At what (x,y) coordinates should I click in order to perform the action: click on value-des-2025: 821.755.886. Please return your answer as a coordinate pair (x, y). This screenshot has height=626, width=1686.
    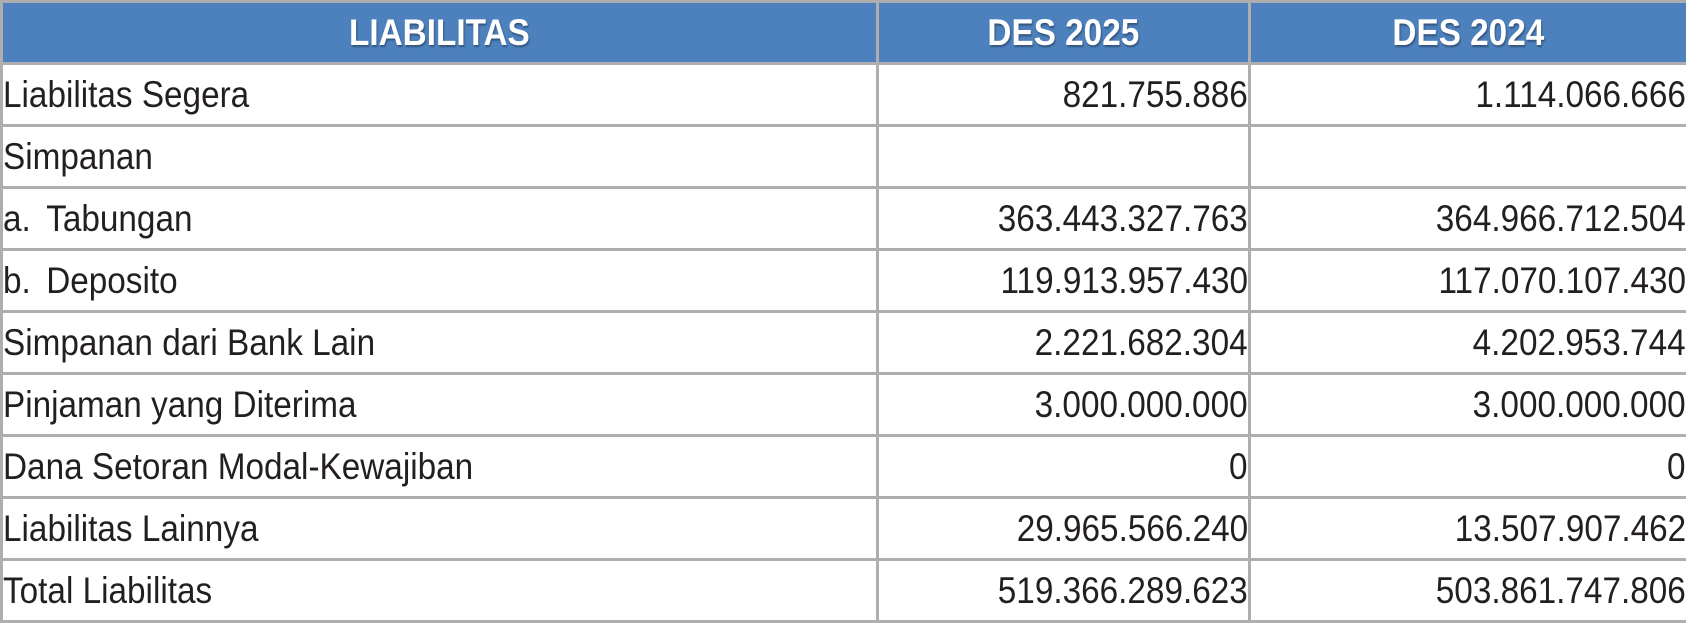
    Looking at the image, I should click on (1063, 94).